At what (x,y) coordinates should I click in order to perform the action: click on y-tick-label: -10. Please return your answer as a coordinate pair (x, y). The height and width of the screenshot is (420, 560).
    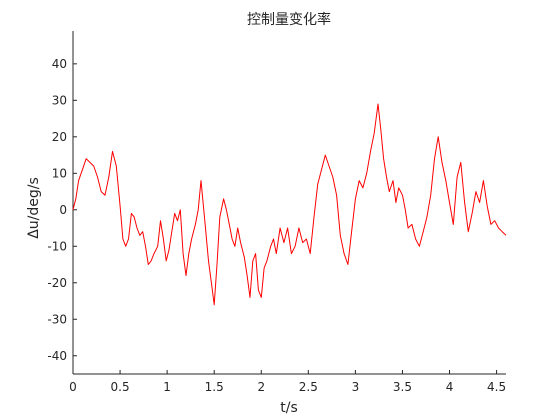
    Looking at the image, I should click on (57, 246).